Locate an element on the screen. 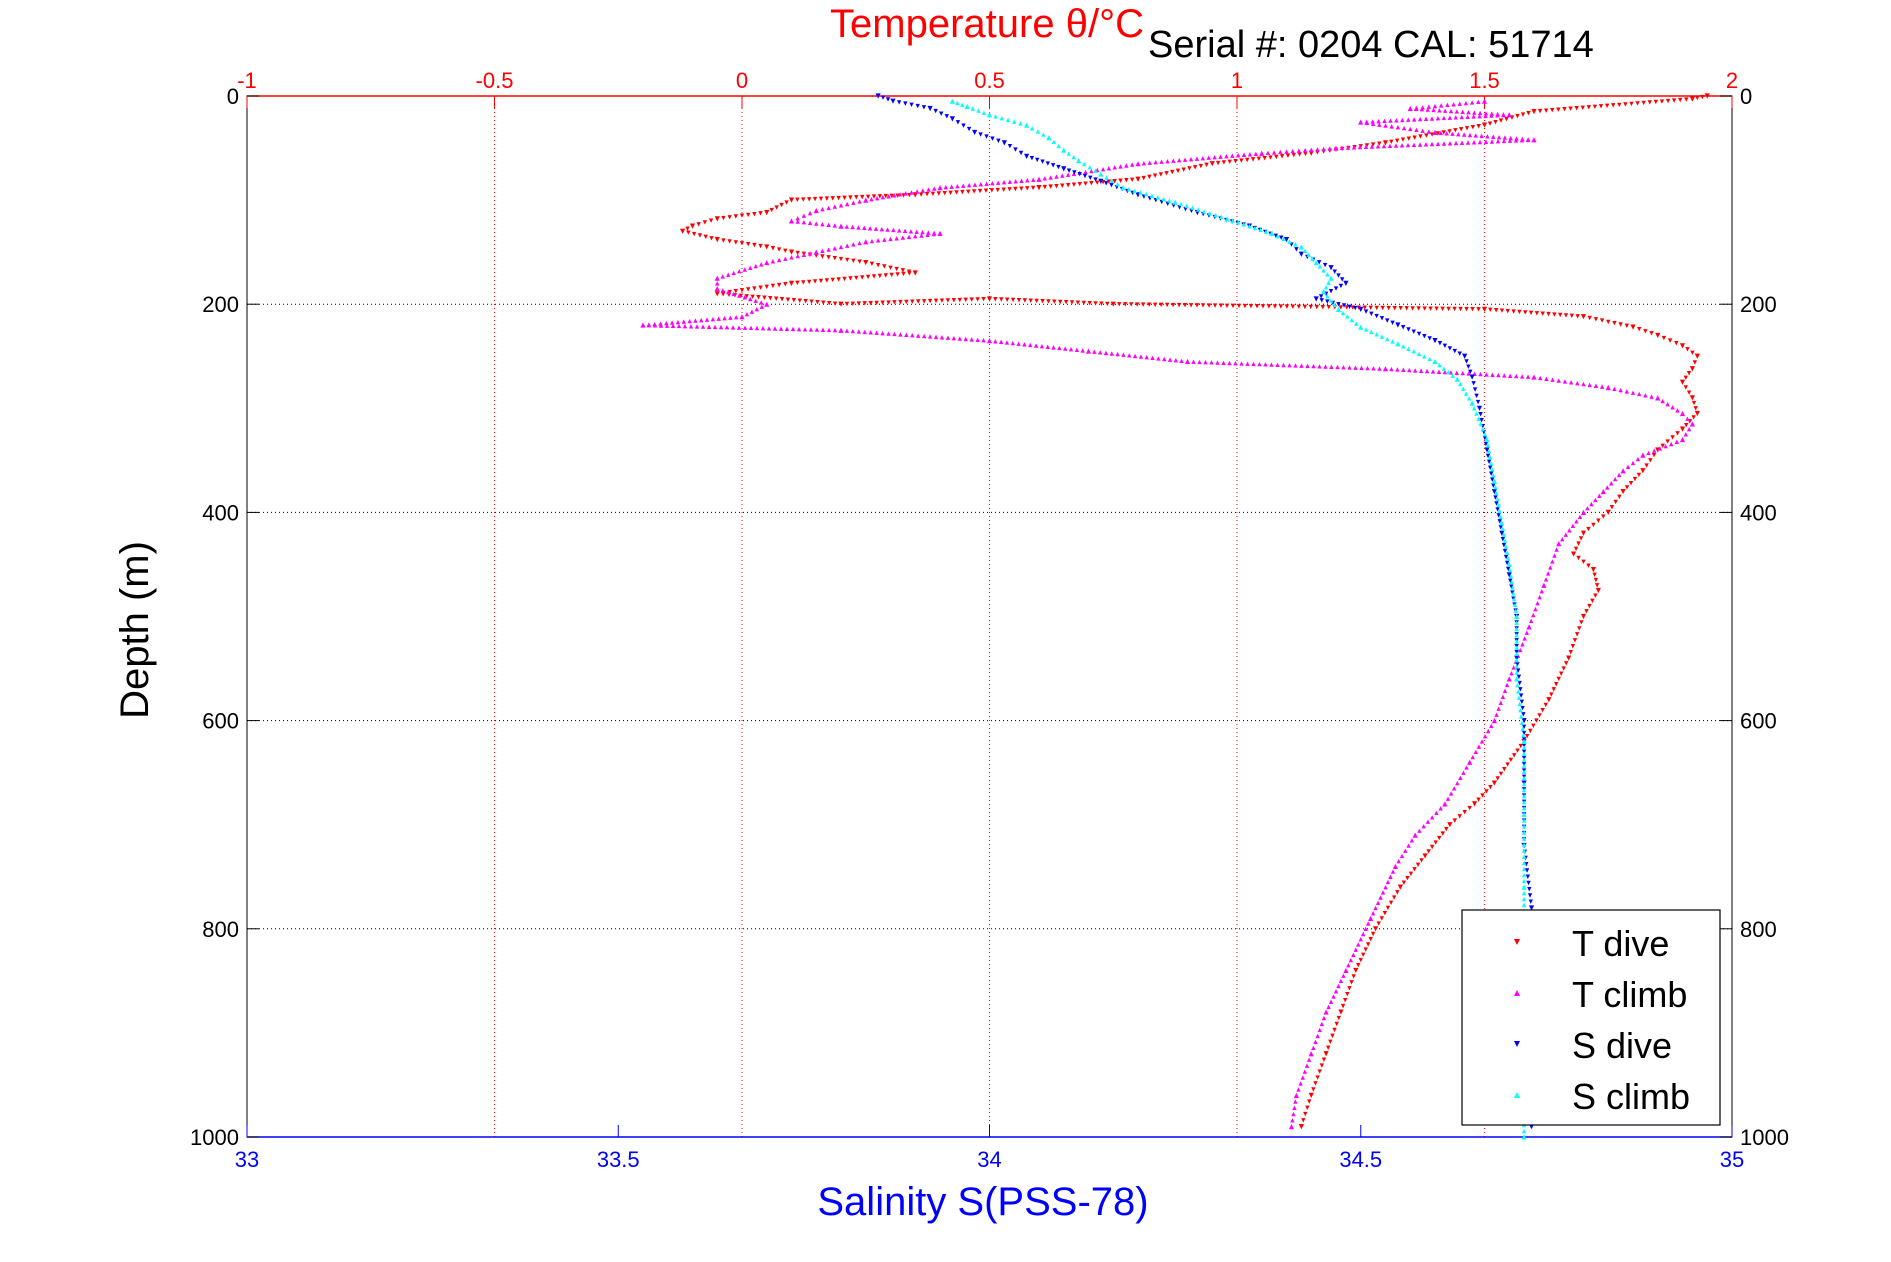  salinity-tick-label: 34 is located at coordinates (989, 1159).